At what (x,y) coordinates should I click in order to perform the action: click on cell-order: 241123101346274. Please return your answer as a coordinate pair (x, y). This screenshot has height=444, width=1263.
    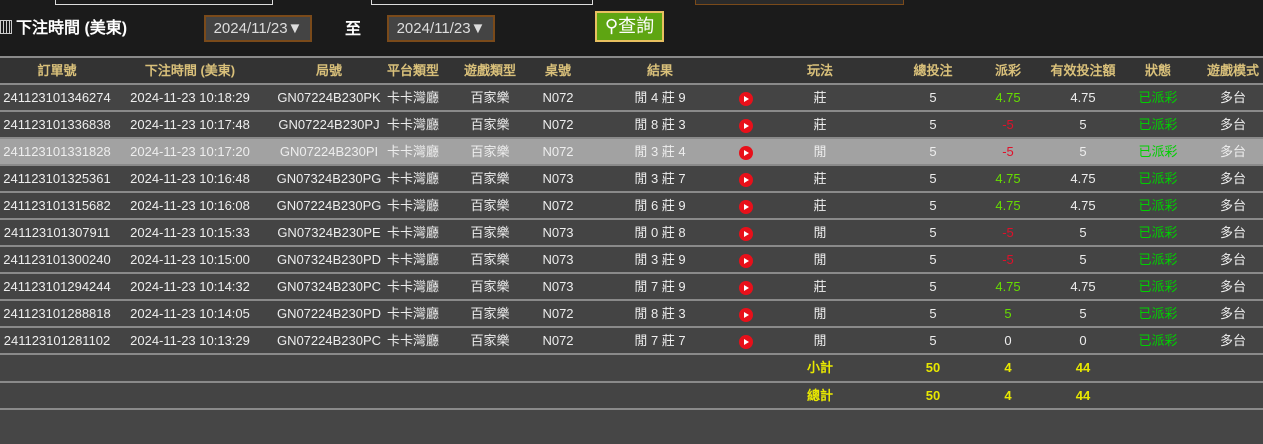
    Looking at the image, I should click on (57, 97).